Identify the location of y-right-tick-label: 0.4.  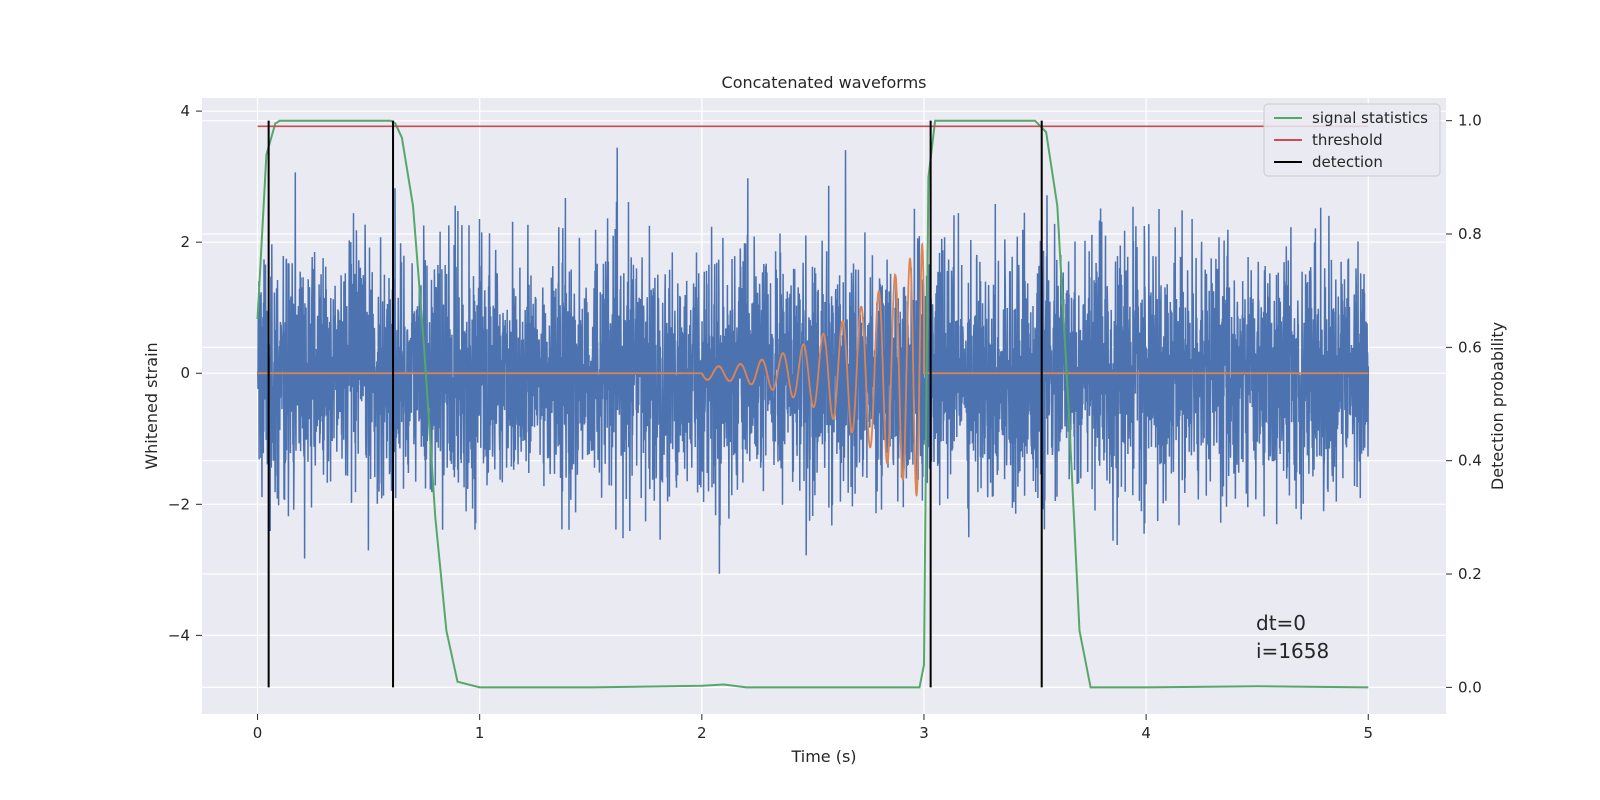
(1470, 461).